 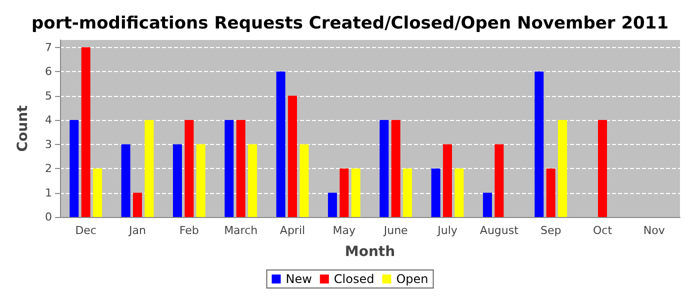 What do you see at coordinates (354, 279) in the screenshot?
I see `legend-label: Closed` at bounding box center [354, 279].